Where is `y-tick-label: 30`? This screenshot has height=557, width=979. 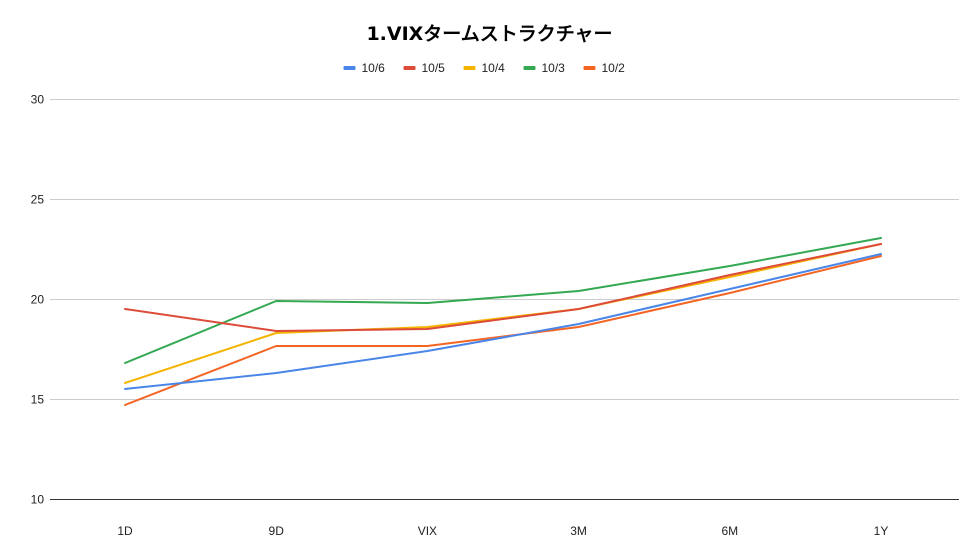
y-tick-label: 30 is located at coordinates (38, 100).